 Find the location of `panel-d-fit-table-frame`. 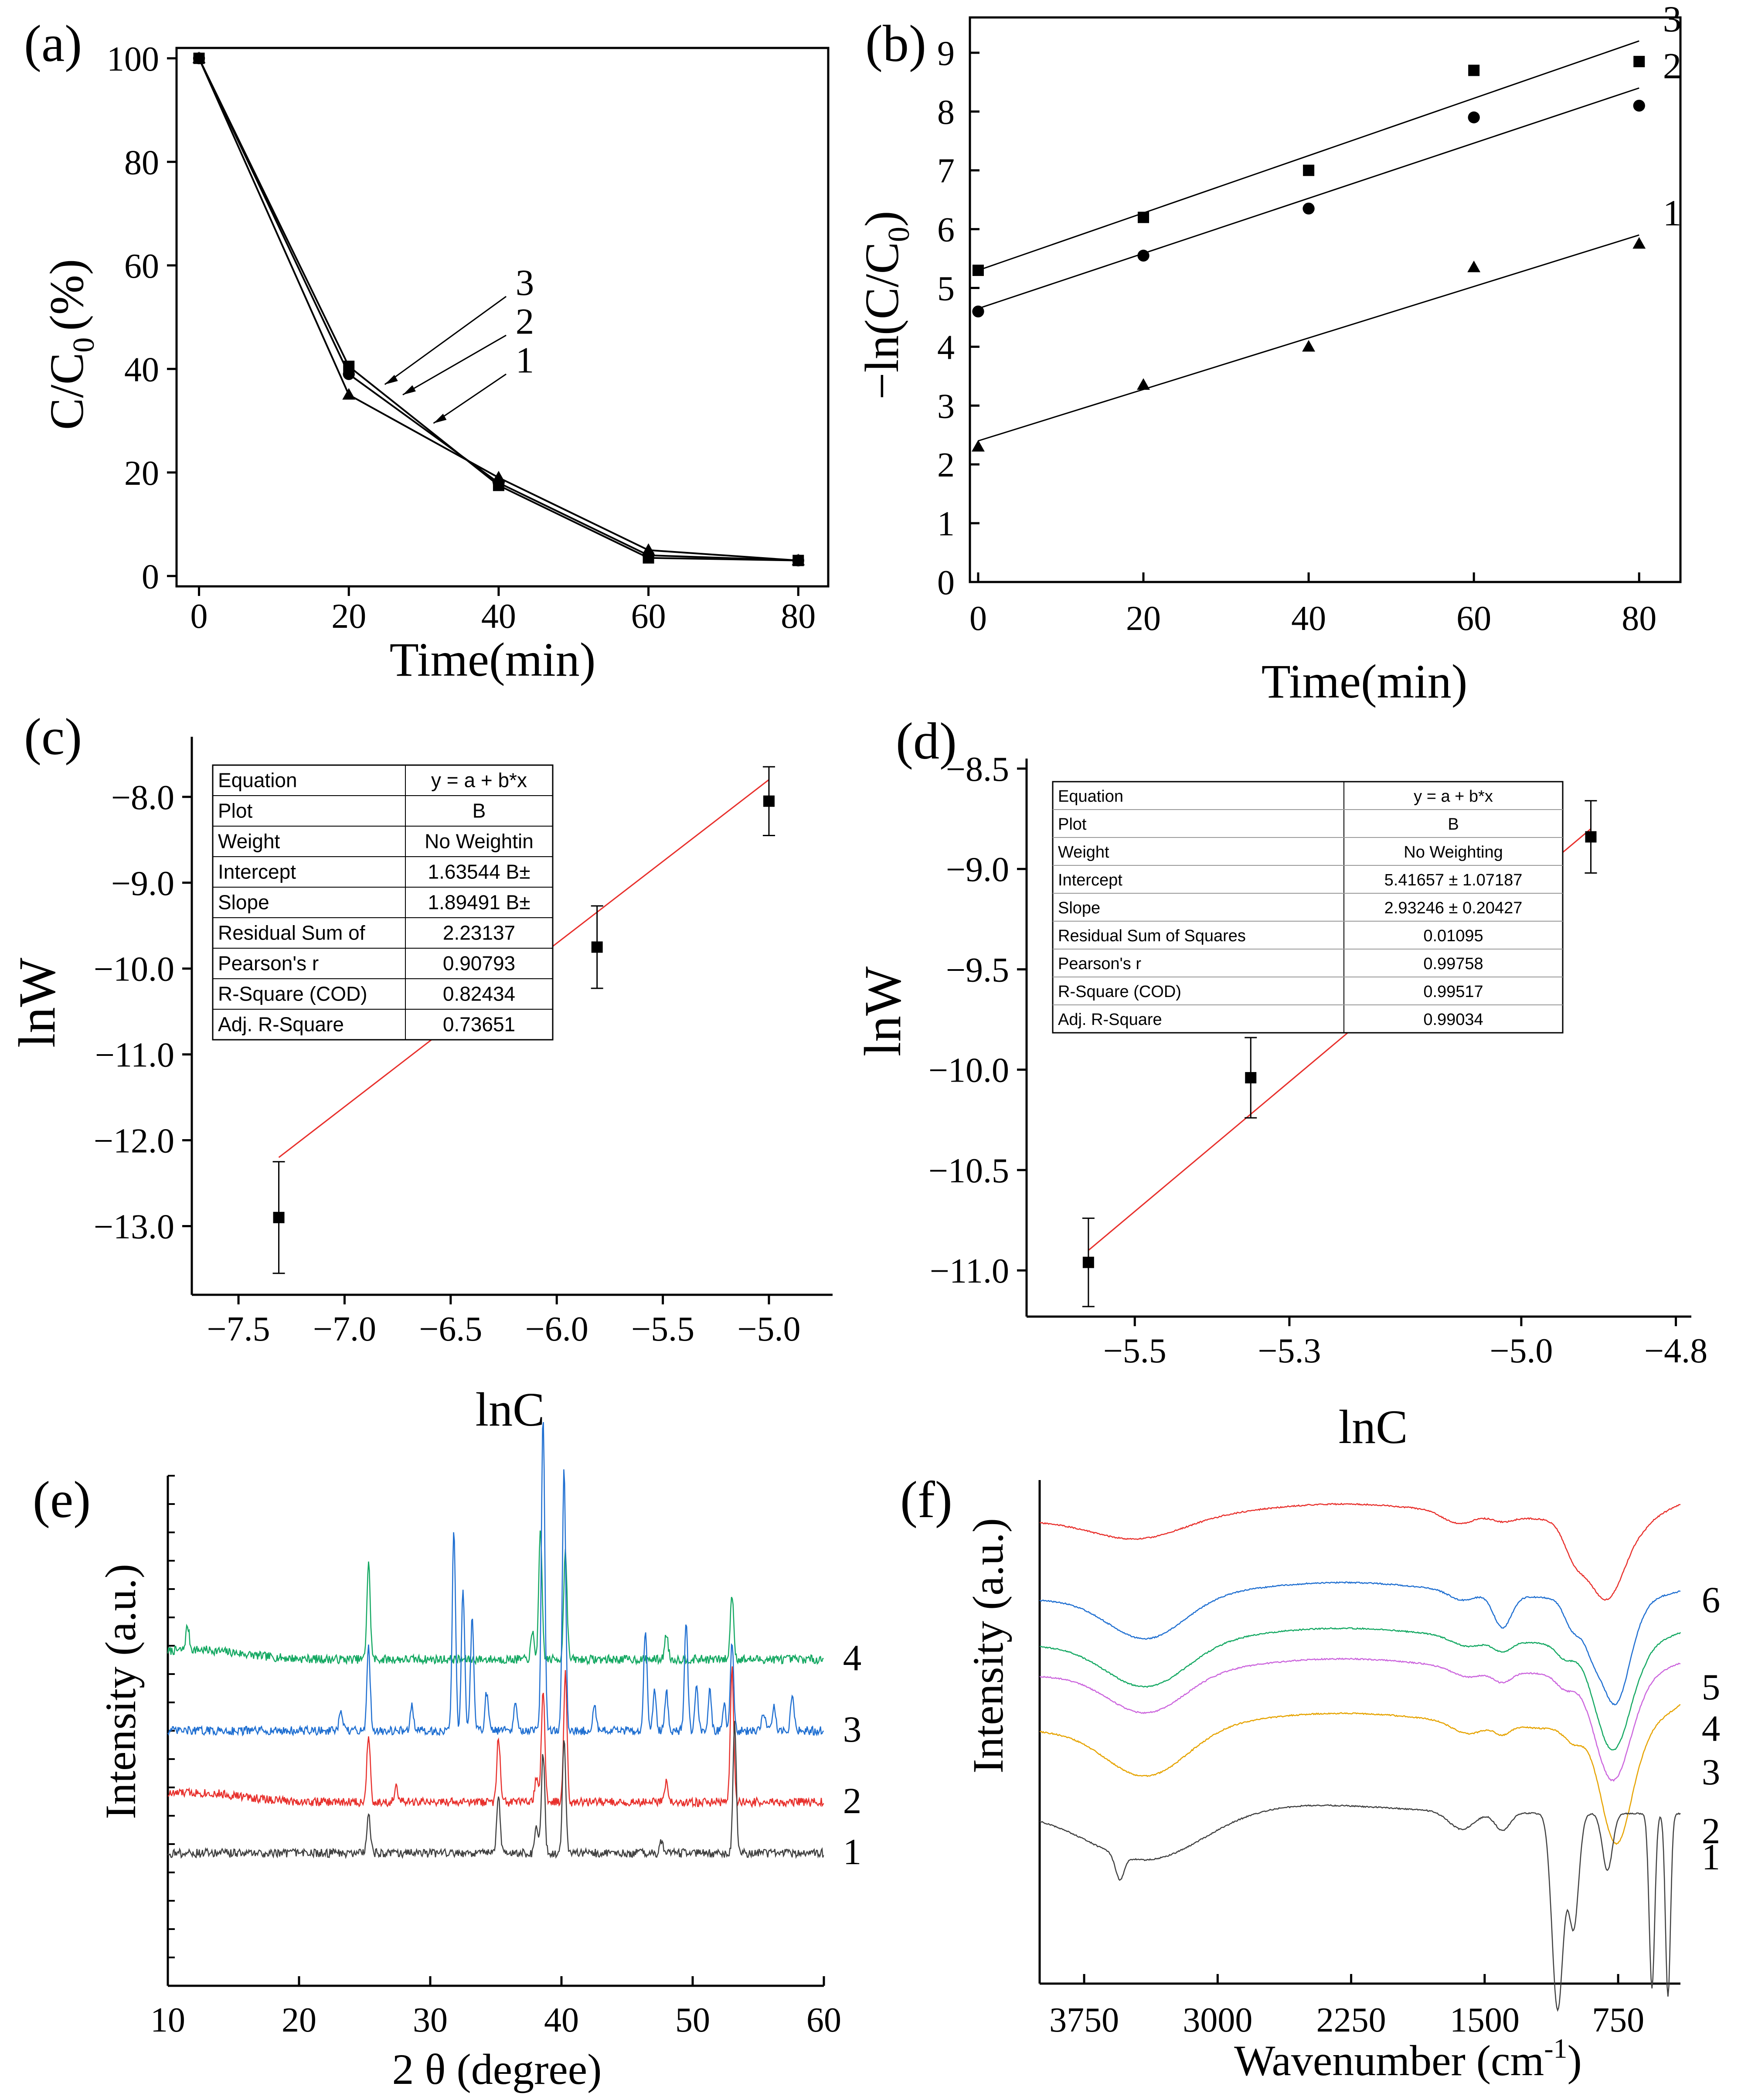

panel-d-fit-table-frame is located at coordinates (1308, 907).